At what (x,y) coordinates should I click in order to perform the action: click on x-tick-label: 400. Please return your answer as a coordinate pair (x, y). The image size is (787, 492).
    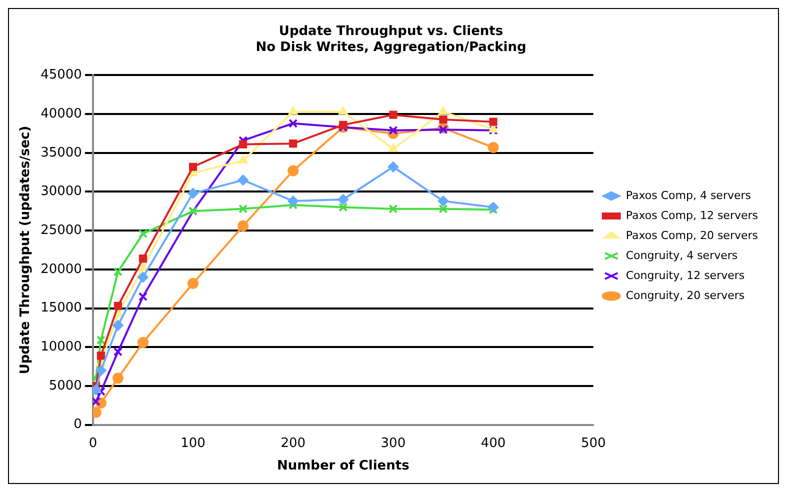
    Looking at the image, I should click on (493, 443).